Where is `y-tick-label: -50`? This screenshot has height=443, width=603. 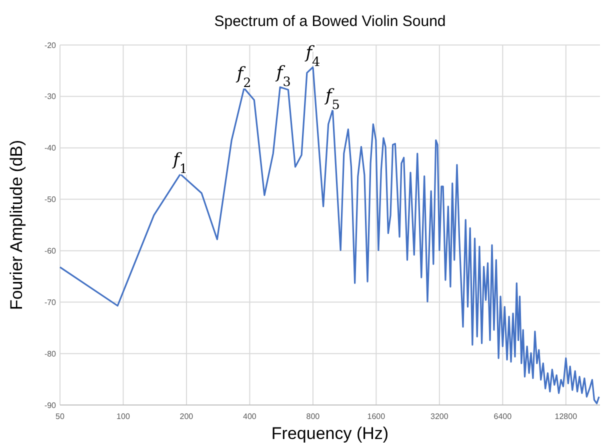
y-tick-label: -50 is located at coordinates (50, 199).